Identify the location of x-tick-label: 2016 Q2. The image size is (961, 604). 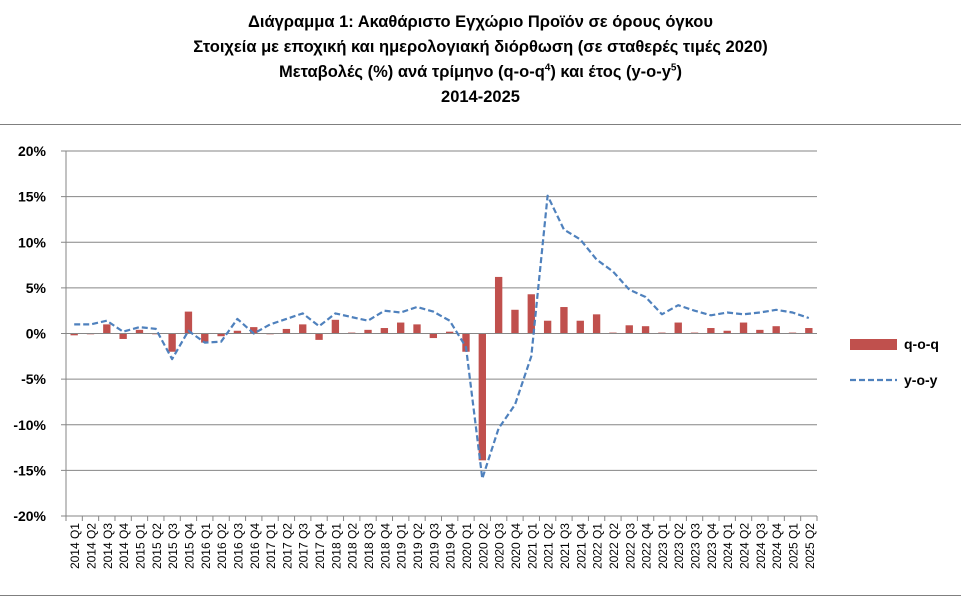
(222, 546).